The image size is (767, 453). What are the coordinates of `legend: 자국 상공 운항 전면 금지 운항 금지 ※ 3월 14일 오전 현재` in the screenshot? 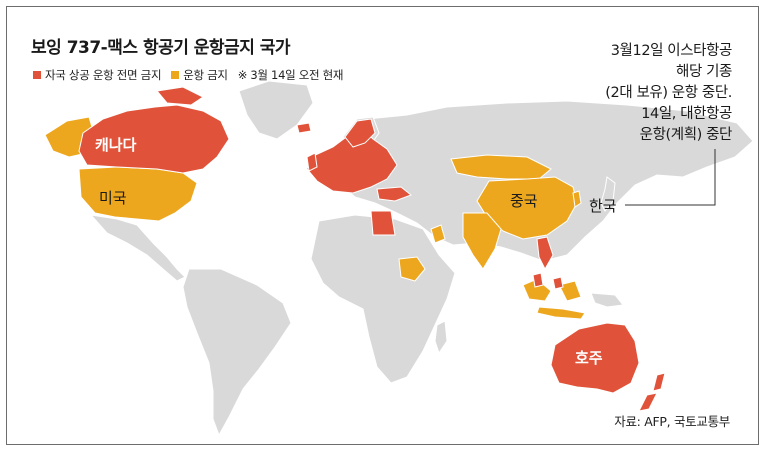 It's located at (188, 75).